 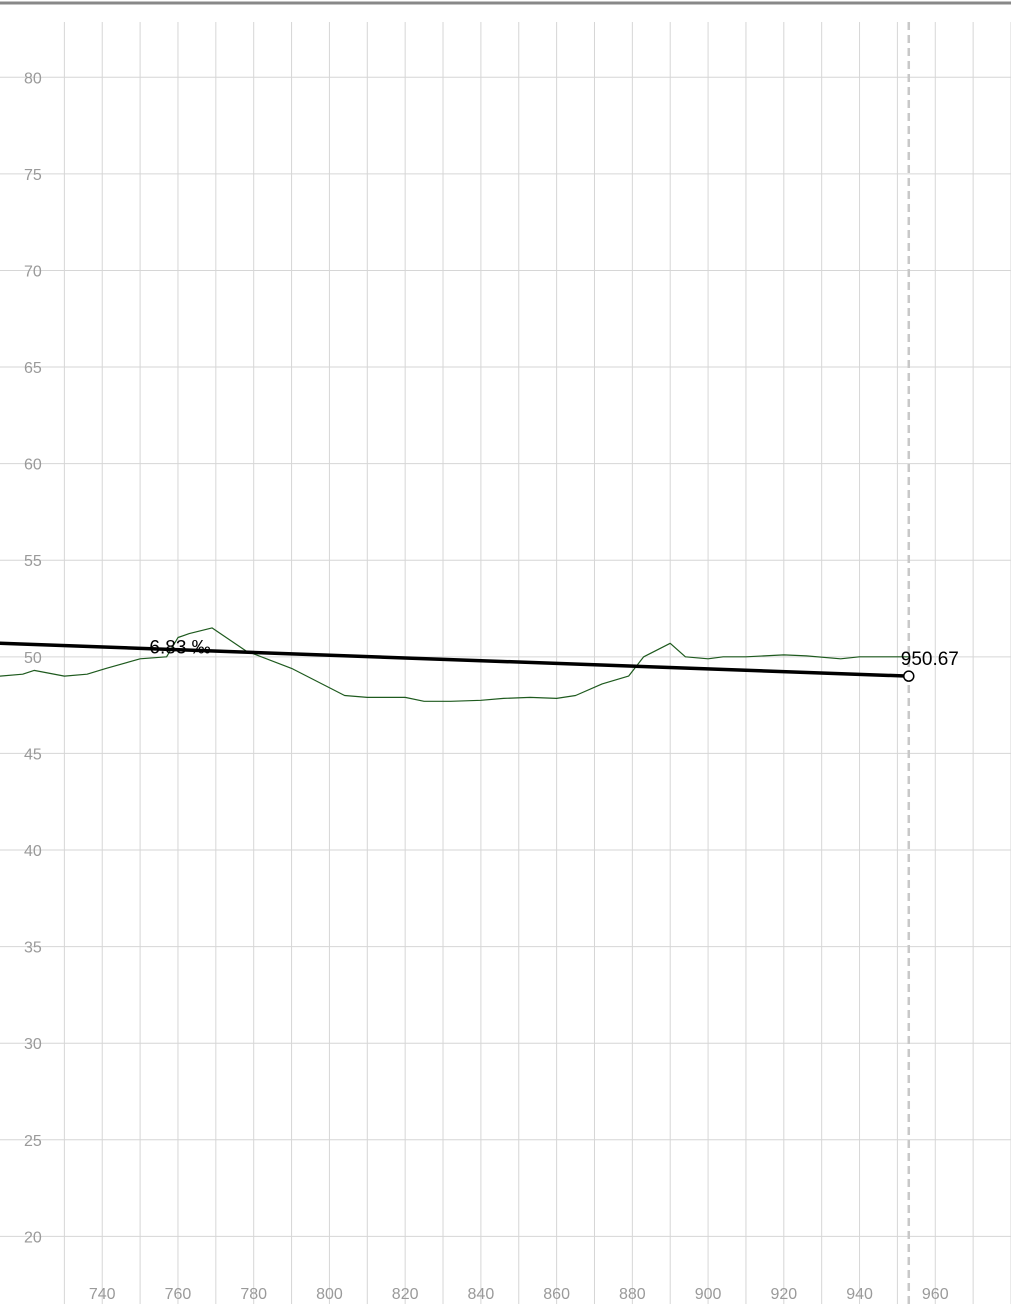 What do you see at coordinates (33, 948) in the screenshot?
I see `y-tick-label: 35` at bounding box center [33, 948].